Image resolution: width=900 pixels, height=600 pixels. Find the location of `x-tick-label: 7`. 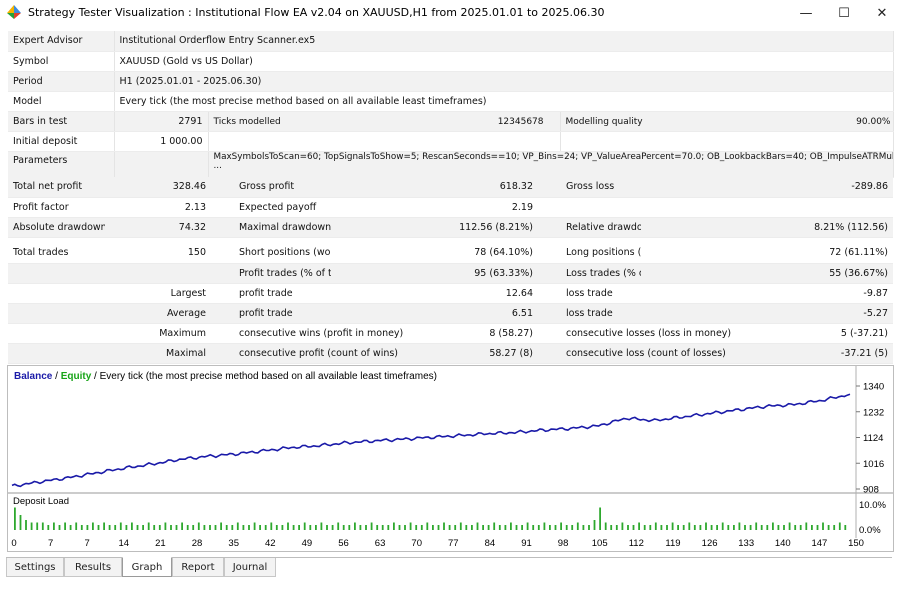

x-tick-label: 7 is located at coordinates (50, 543).